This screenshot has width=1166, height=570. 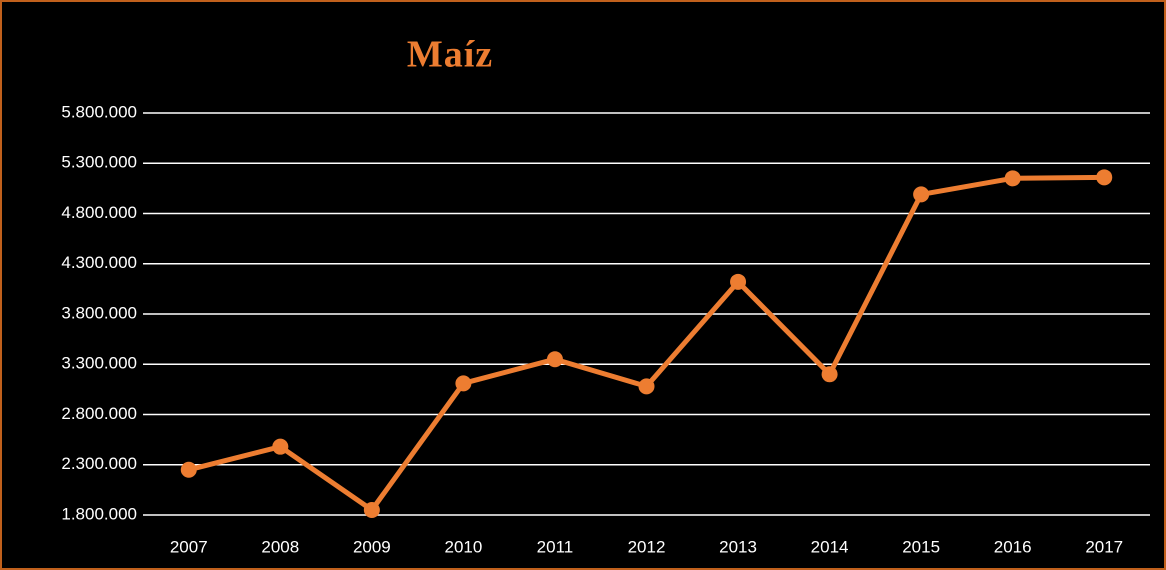 I want to click on y-tick-label: 3.800.000, so click(x=99, y=312).